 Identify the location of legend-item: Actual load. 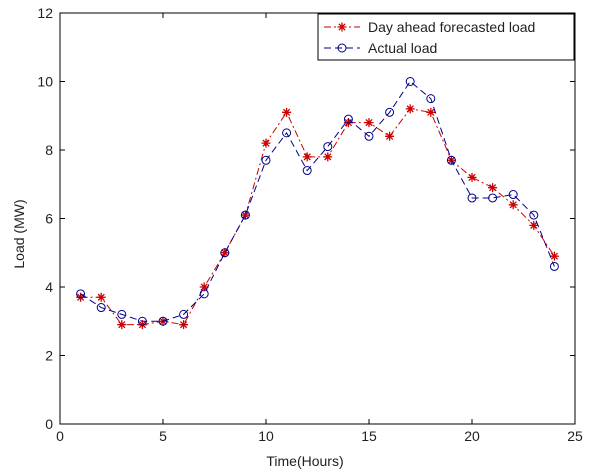
(380, 48).